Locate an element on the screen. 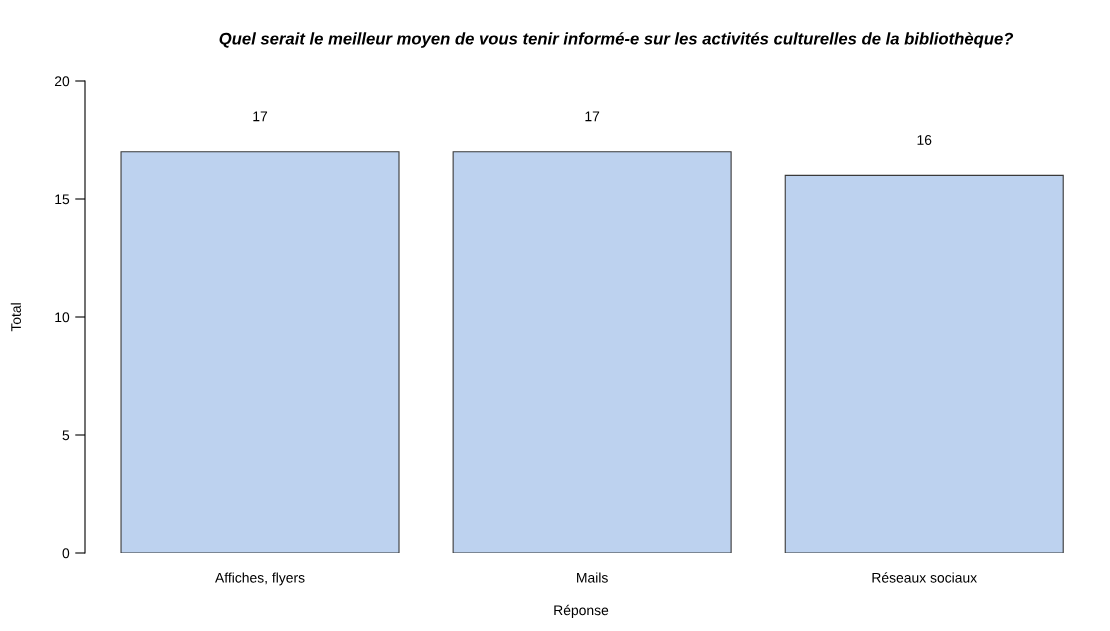  y-tick-label: 20 is located at coordinates (62, 81).